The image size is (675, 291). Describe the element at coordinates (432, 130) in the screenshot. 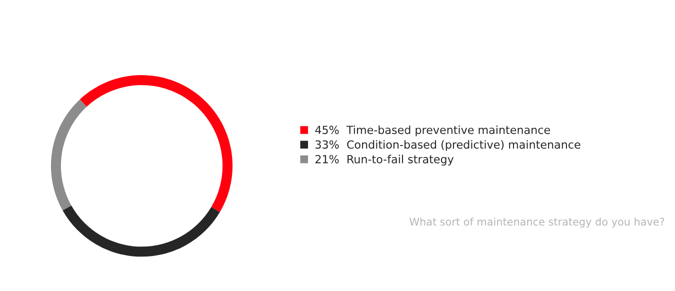

I see `legend-label: 45% Time-based preventive maintenance` at that location.